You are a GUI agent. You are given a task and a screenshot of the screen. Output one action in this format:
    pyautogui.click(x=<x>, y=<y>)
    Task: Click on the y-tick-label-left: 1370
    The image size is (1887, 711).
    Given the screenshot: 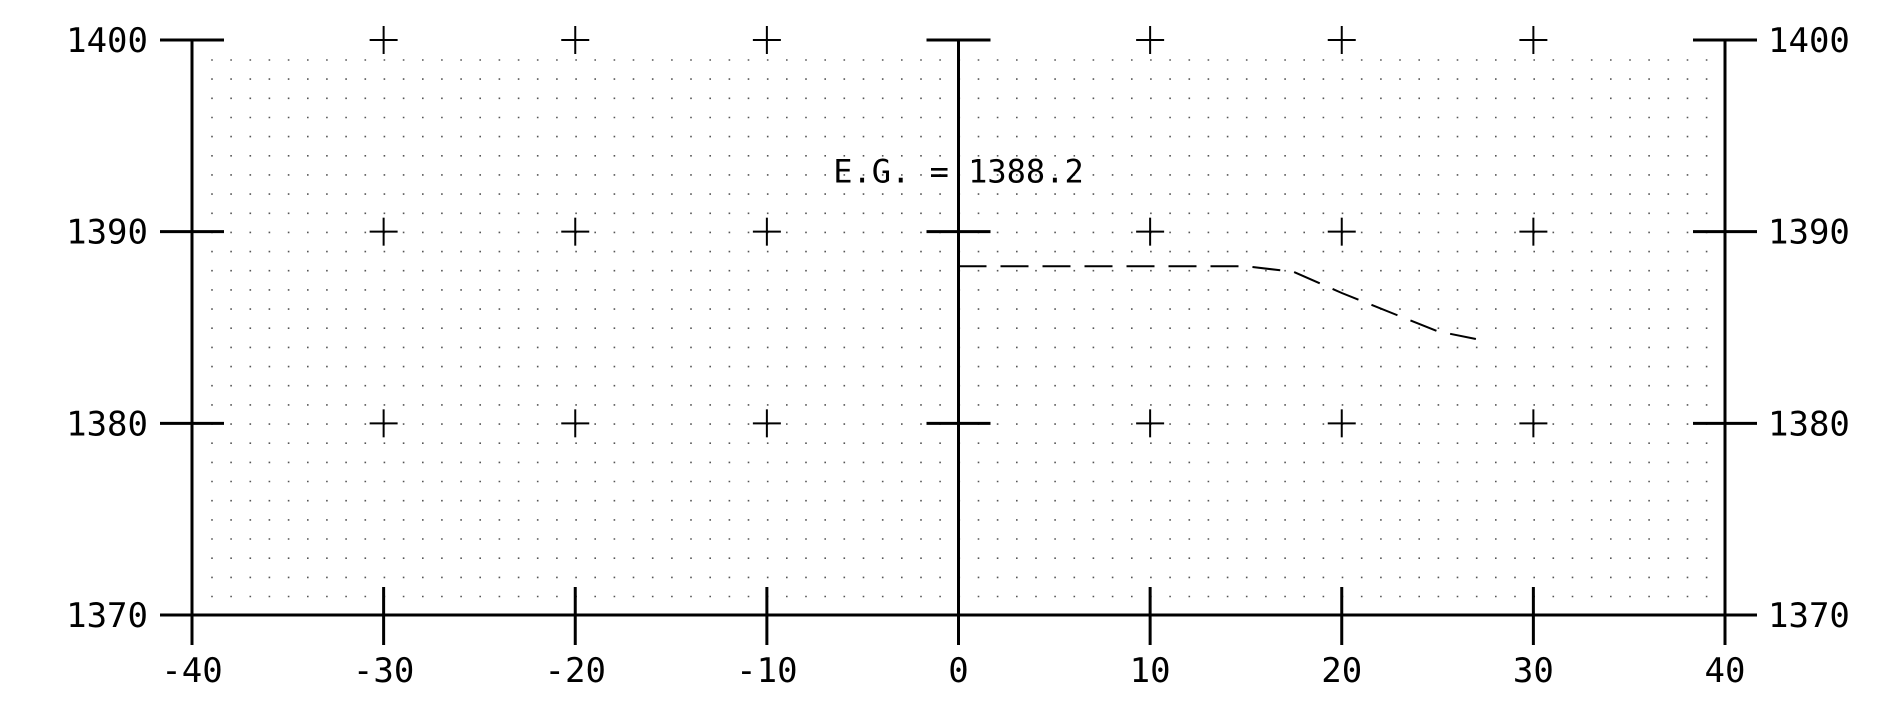 What is the action you would take?
    pyautogui.click(x=107, y=616)
    